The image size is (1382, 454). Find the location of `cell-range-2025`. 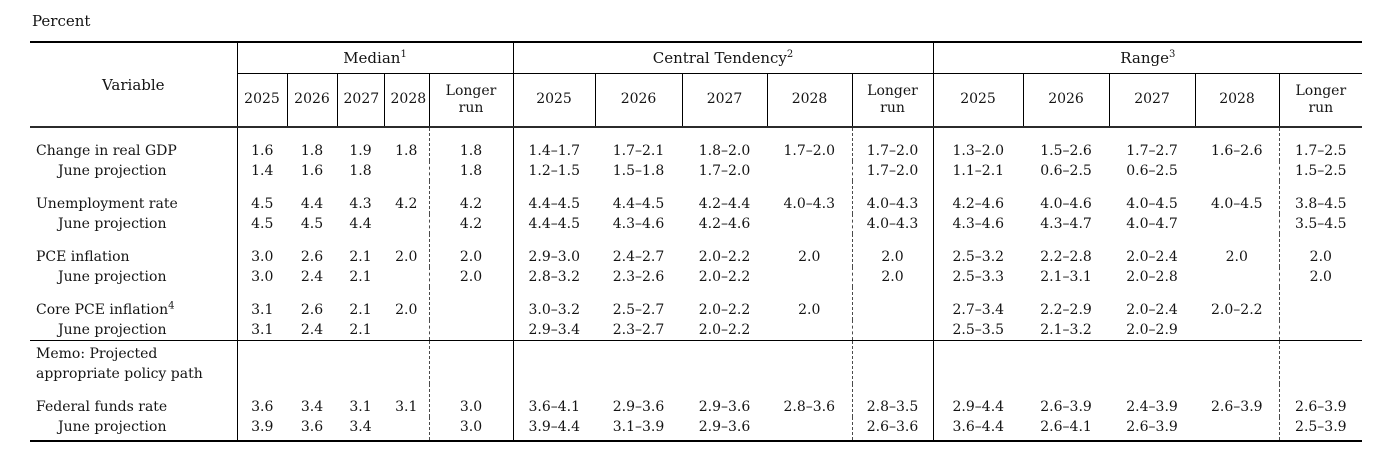

cell-range-2025 is located at coordinates (978, 362).